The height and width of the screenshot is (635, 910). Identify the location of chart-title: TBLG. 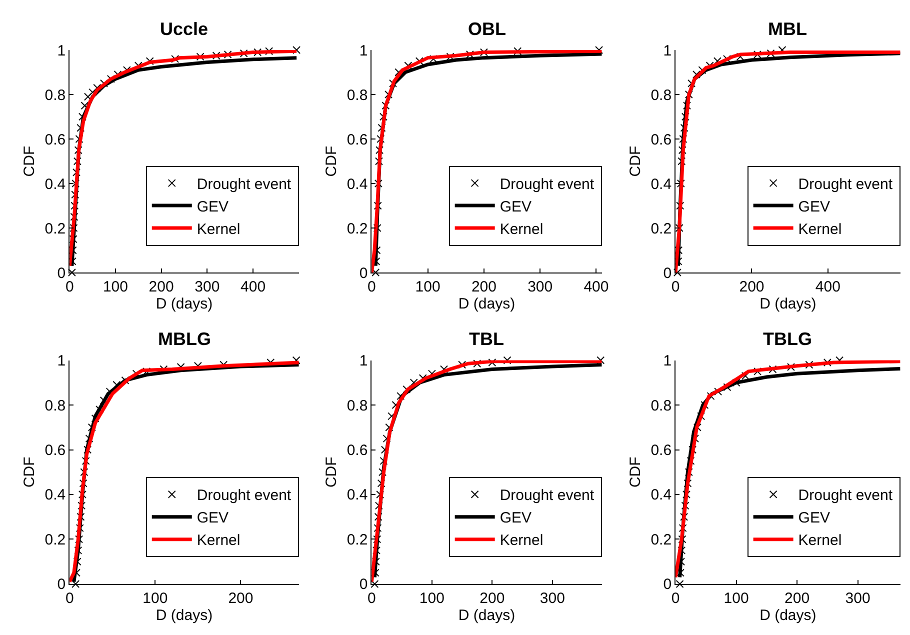
(787, 339).